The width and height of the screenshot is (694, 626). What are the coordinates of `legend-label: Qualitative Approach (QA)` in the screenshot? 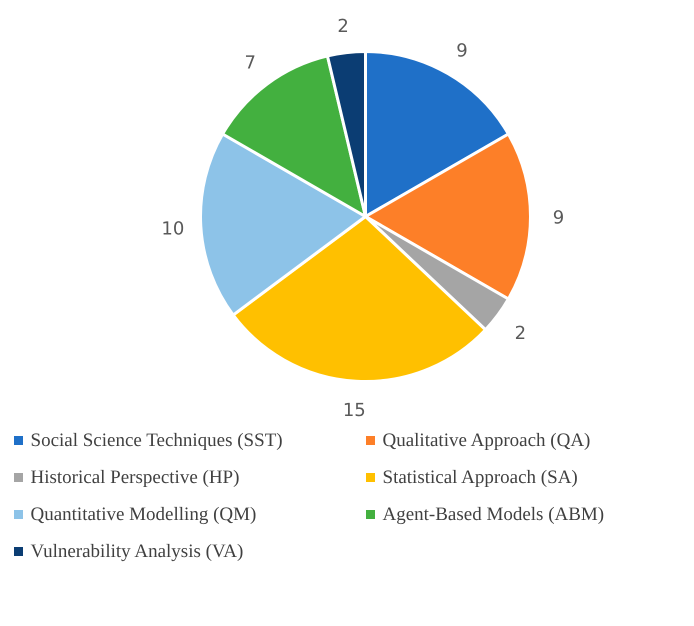 It's located at (486, 440).